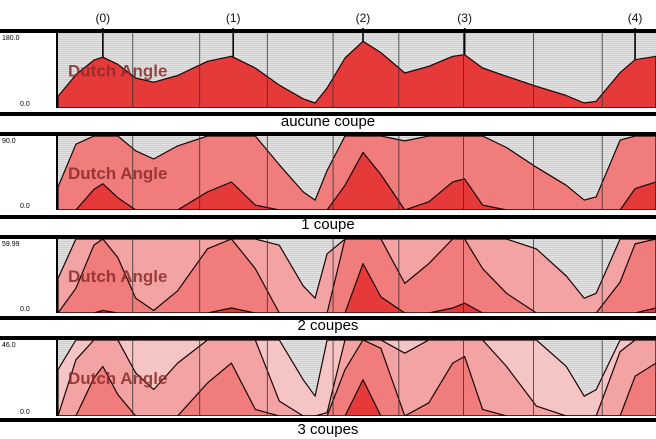  I want to click on panel-caption: 3 coupes, so click(328, 429).